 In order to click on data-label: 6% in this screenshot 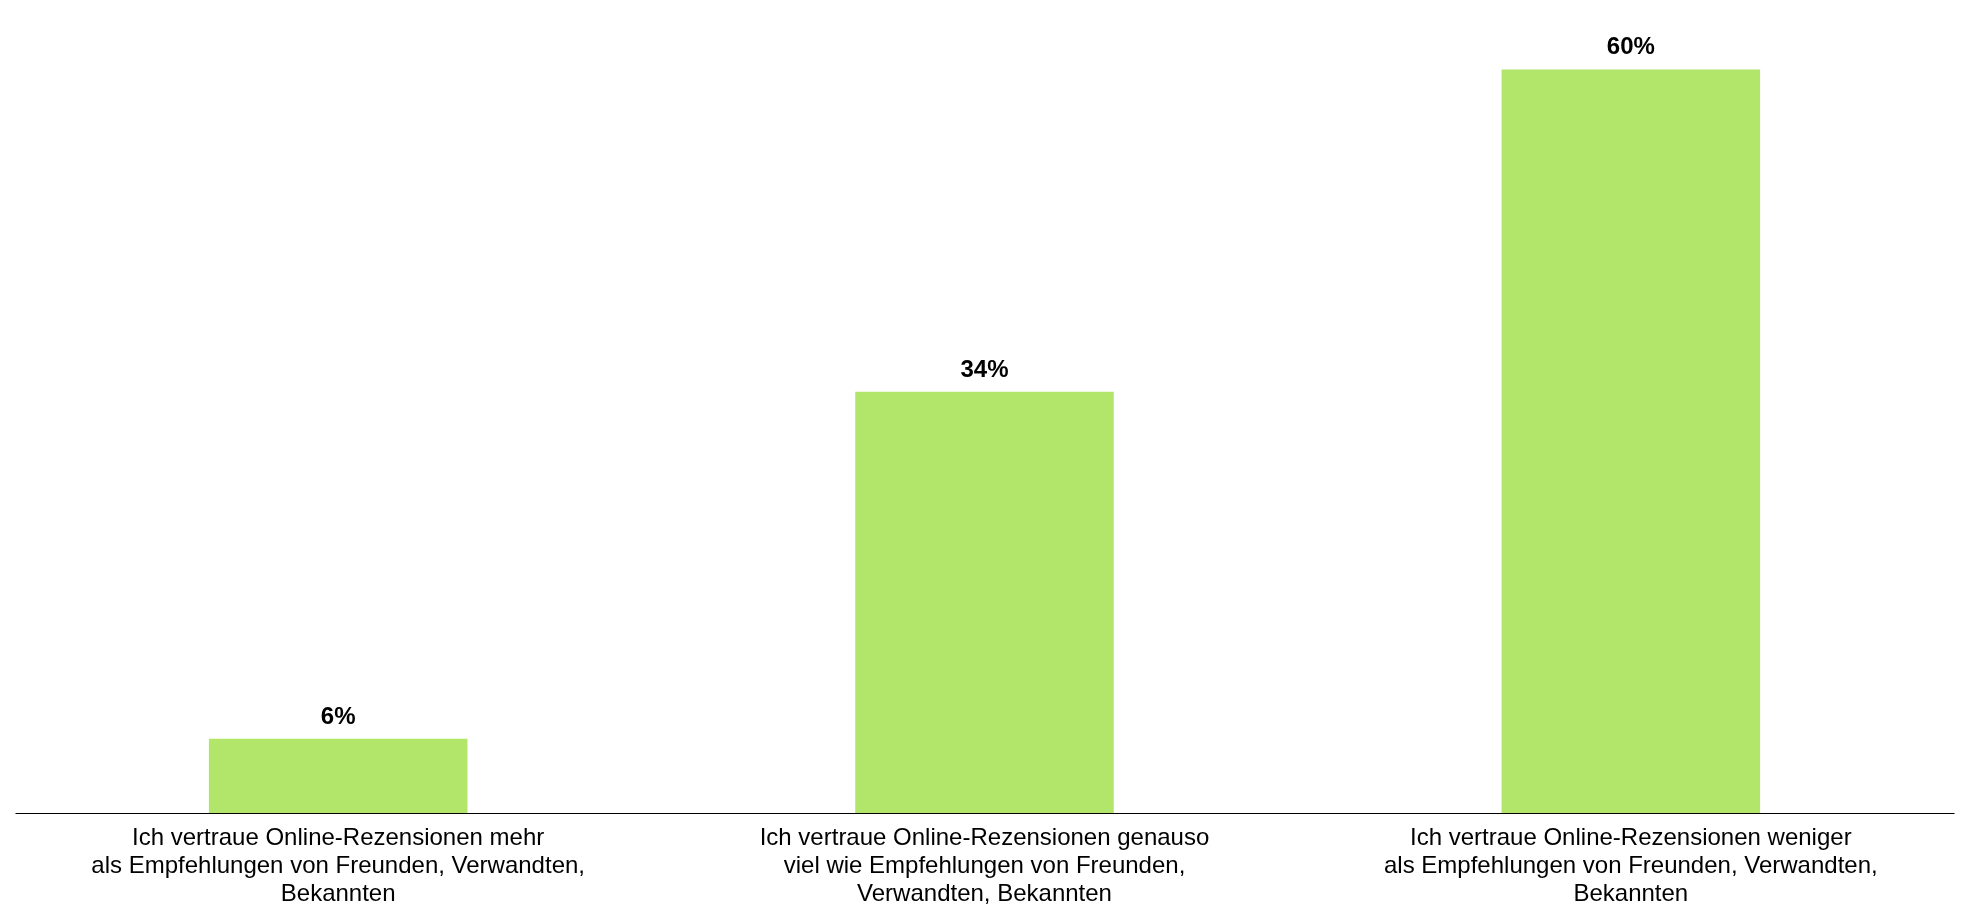, I will do `click(338, 715)`.